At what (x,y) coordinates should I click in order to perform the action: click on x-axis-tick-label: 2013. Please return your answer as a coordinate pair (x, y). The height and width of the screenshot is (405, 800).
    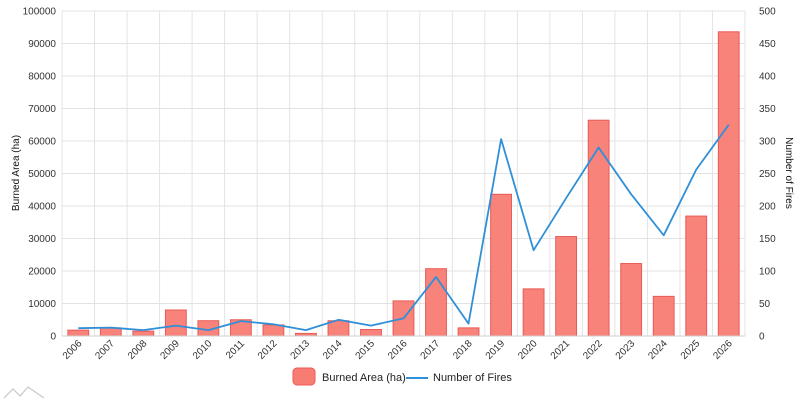
    Looking at the image, I should click on (301, 350).